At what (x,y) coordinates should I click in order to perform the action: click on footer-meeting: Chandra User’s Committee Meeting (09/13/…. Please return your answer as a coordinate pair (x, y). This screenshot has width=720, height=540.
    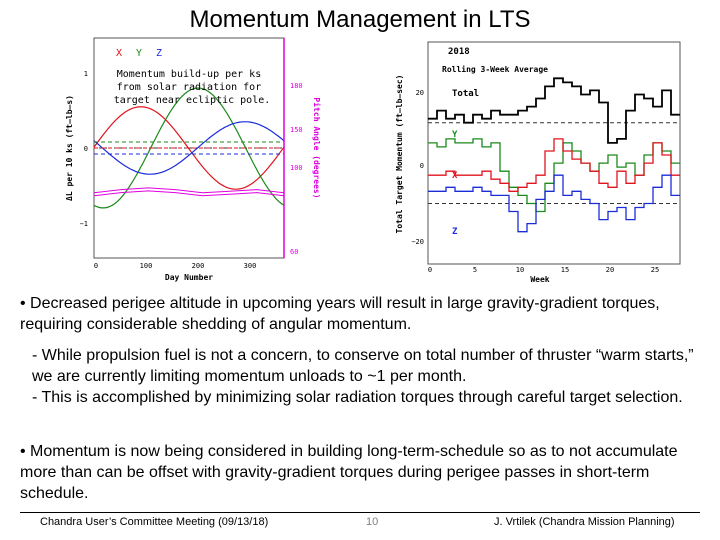
    Looking at the image, I should click on (154, 522).